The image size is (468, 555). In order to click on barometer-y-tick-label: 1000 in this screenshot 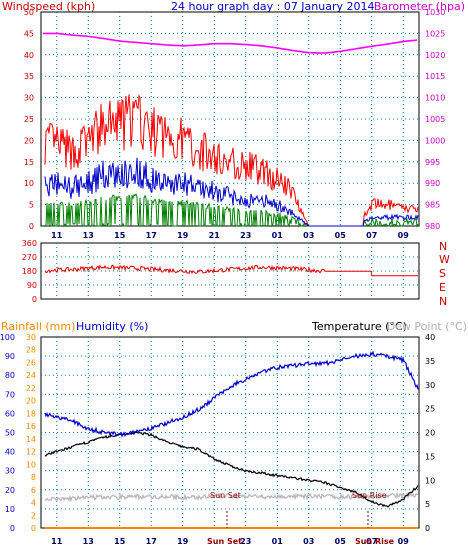, I will do `click(435, 140)`.